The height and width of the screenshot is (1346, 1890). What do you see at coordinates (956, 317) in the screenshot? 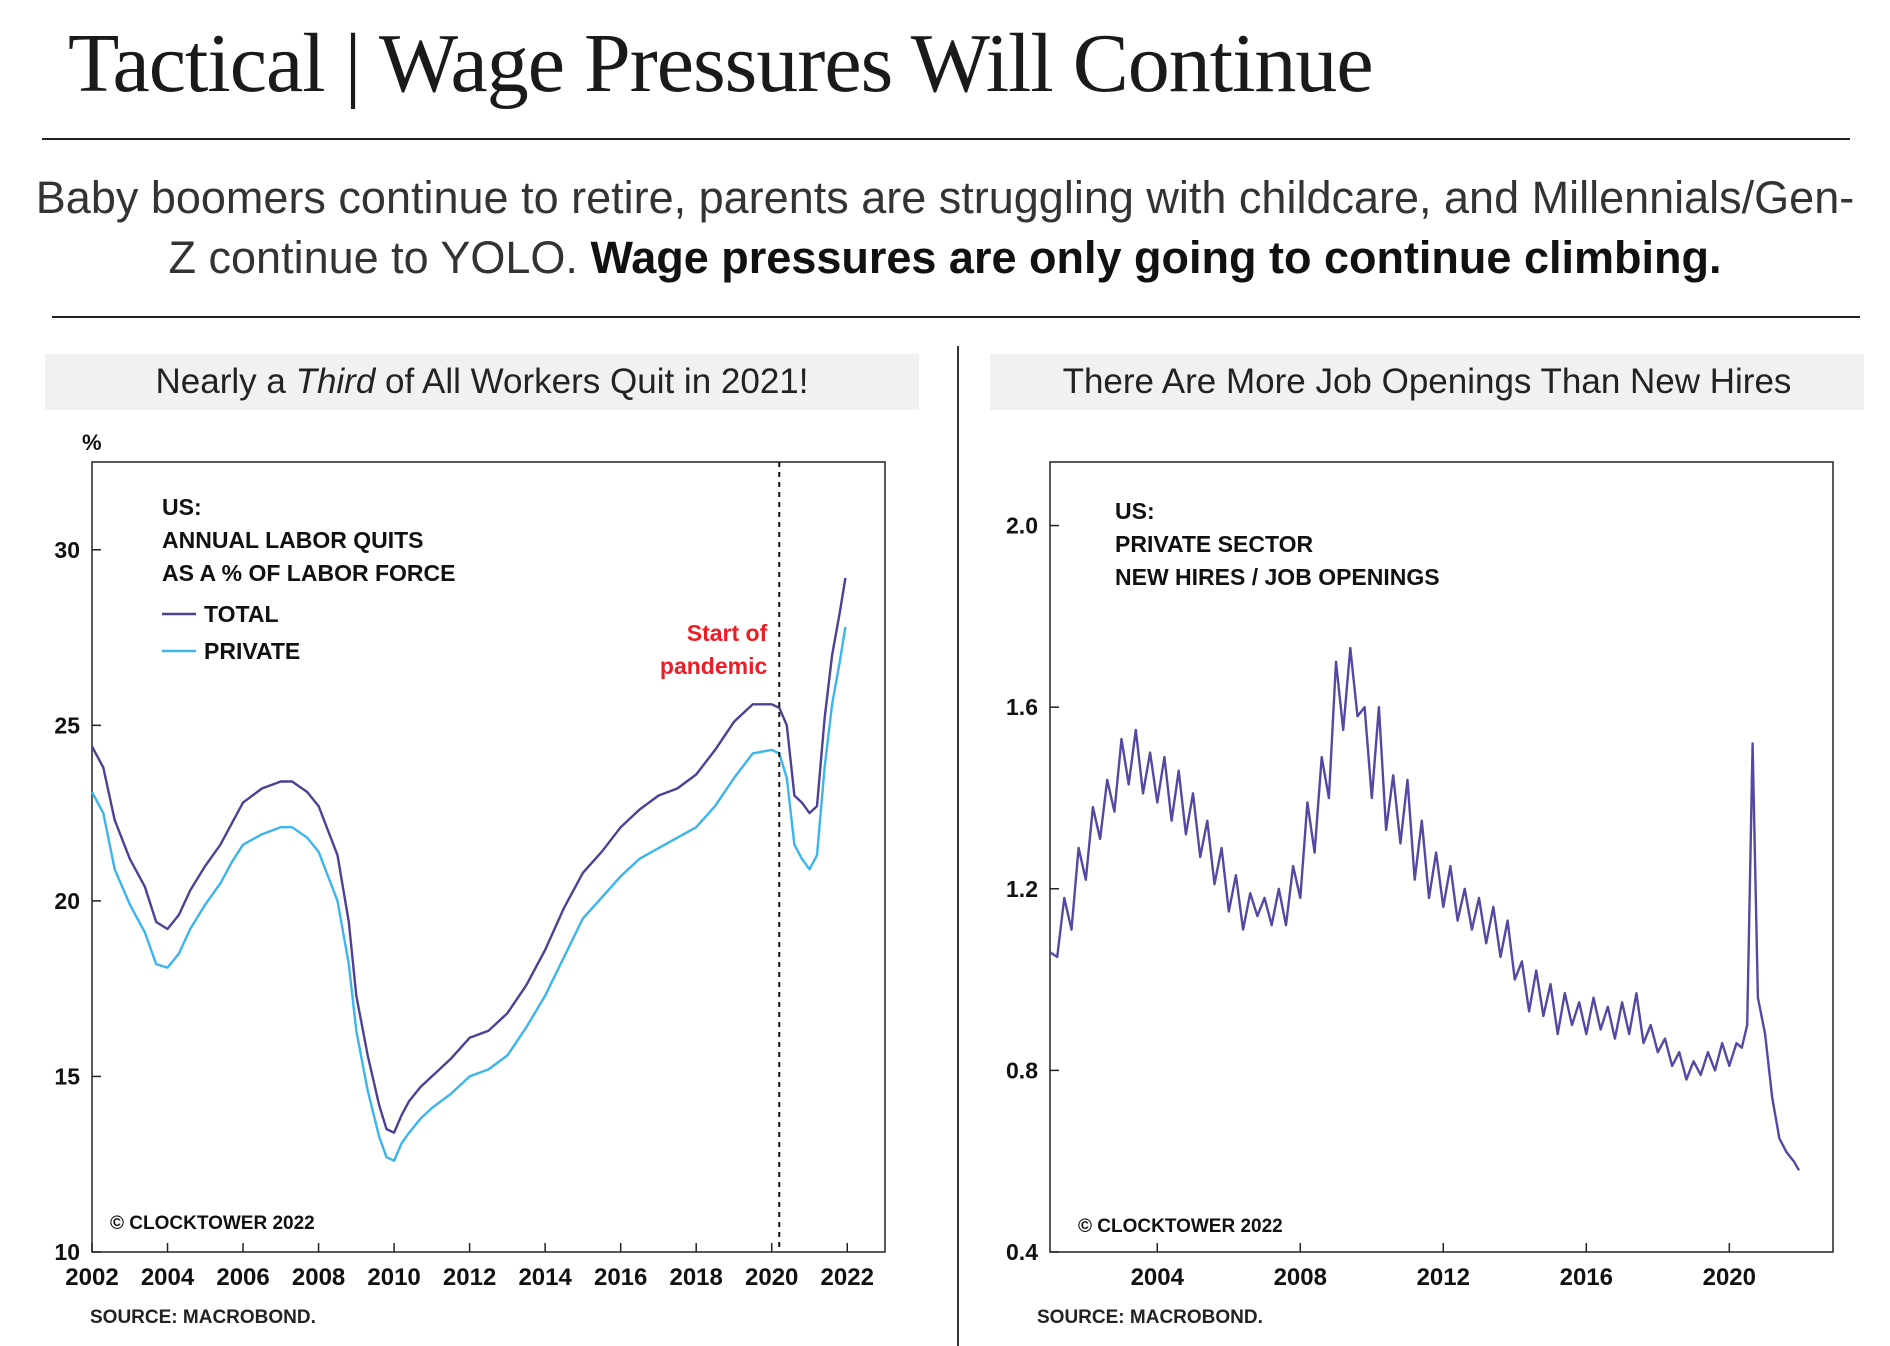
I see `subtitle-divider` at bounding box center [956, 317].